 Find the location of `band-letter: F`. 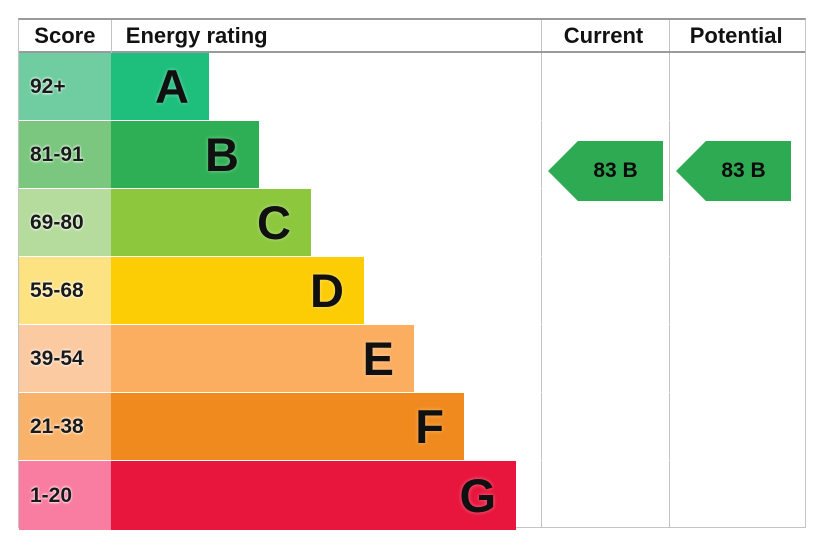

band-letter: F is located at coordinates (429, 426).